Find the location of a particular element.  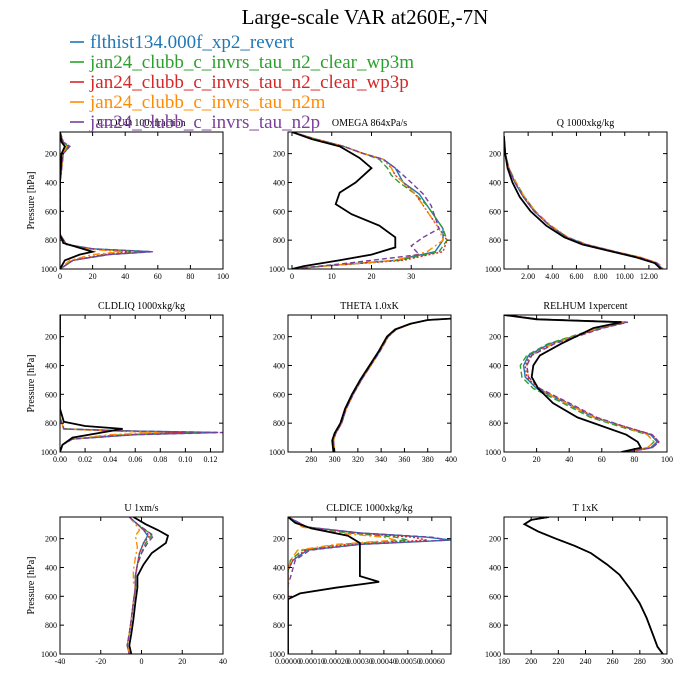

x-tick-label: 100 is located at coordinates (667, 459).